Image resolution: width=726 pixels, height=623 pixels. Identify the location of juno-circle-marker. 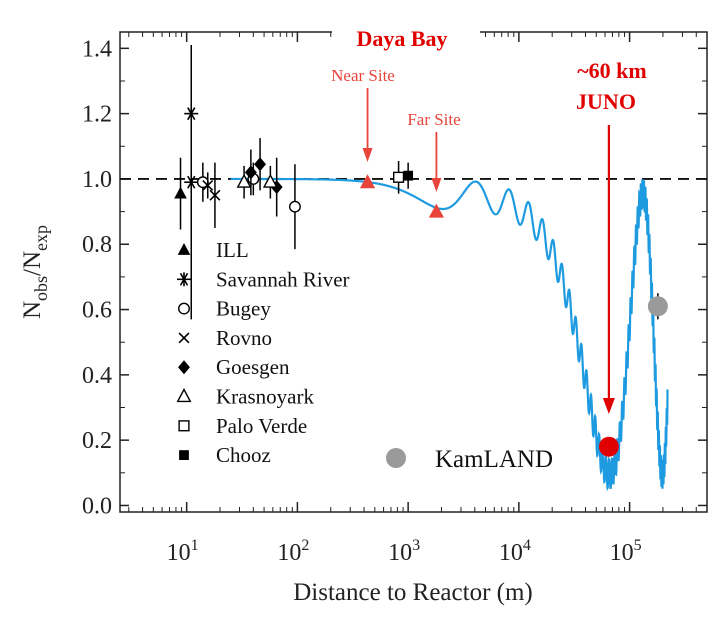
(608, 446).